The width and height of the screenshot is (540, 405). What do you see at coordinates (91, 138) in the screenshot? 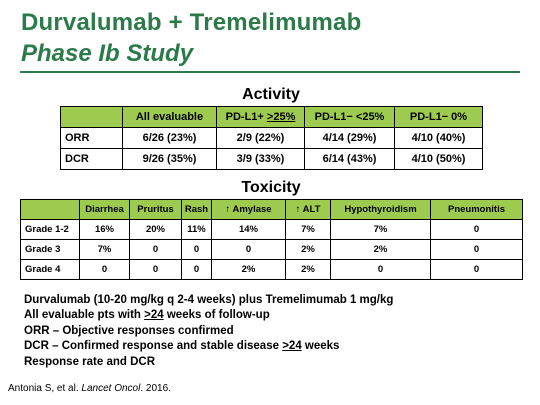
I see `row-label: ORR` at bounding box center [91, 138].